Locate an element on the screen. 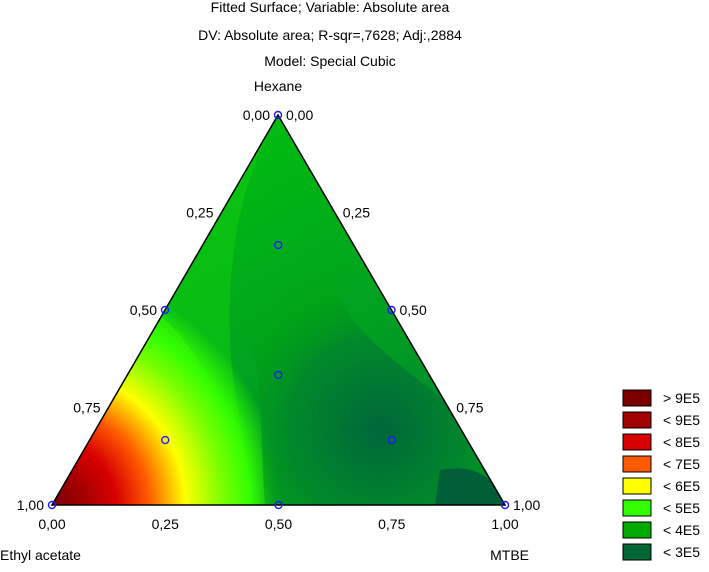 This screenshot has width=709, height=572. legend-label: < 5E5 is located at coordinates (681, 508).